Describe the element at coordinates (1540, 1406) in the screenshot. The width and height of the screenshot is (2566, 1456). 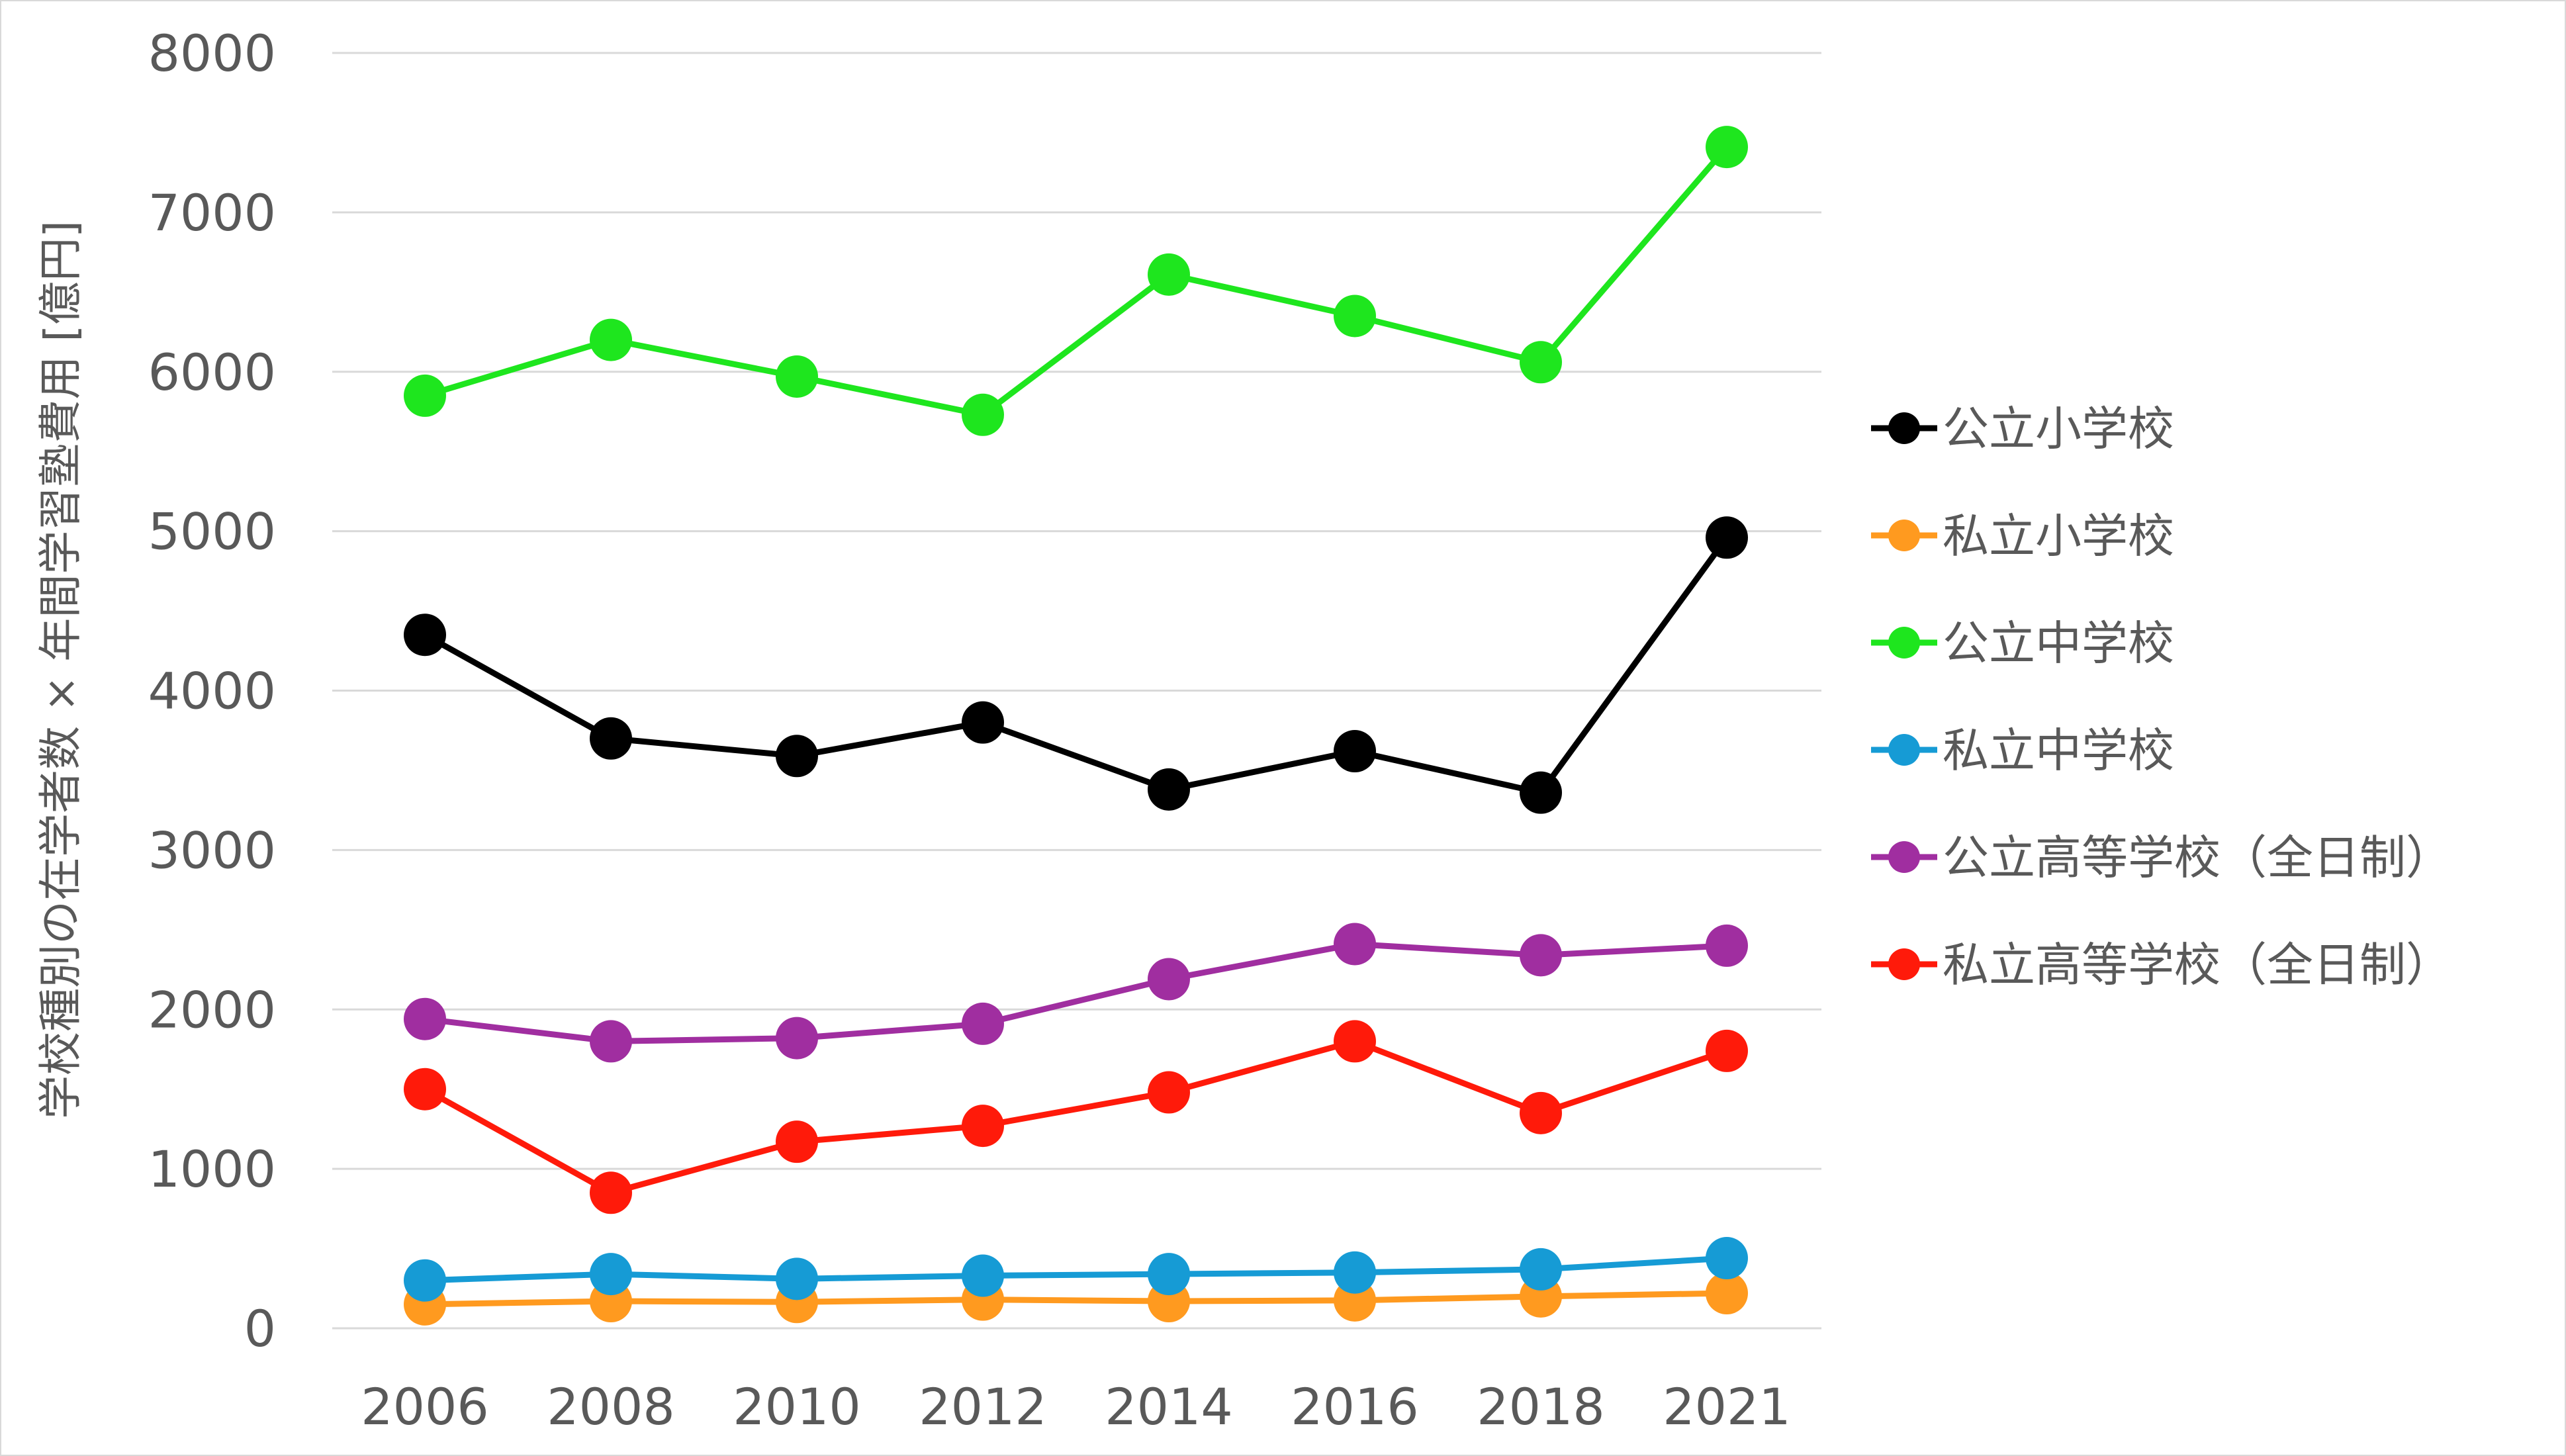
I see `x-tick-label: 2018` at that location.